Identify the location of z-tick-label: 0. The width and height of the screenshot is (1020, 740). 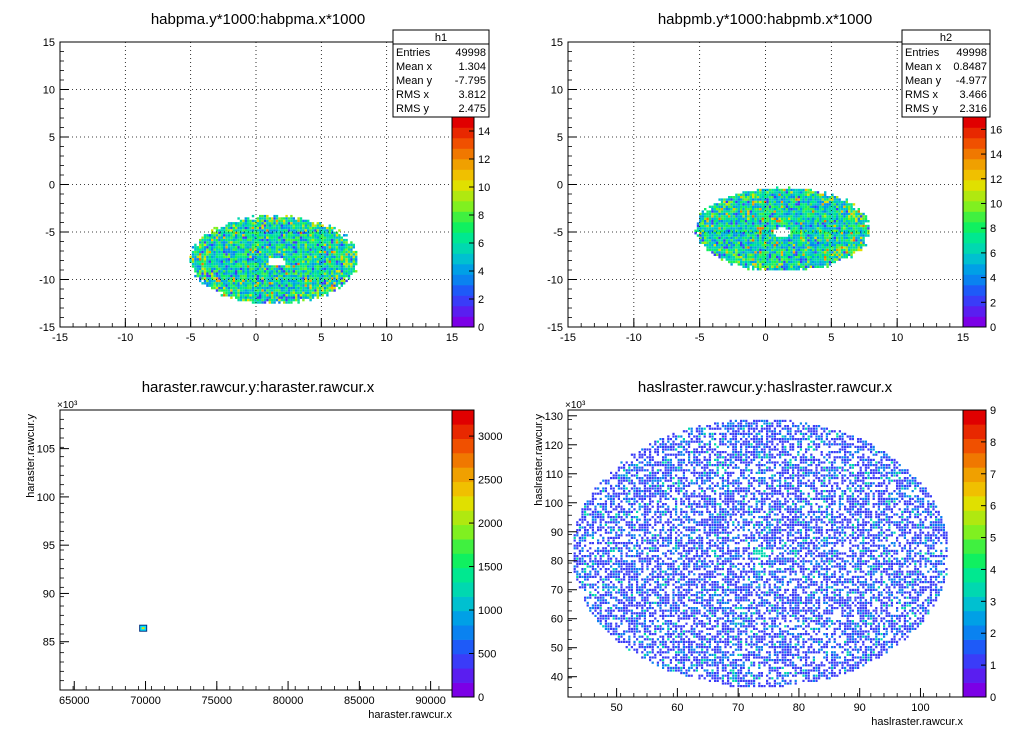
(481, 698).